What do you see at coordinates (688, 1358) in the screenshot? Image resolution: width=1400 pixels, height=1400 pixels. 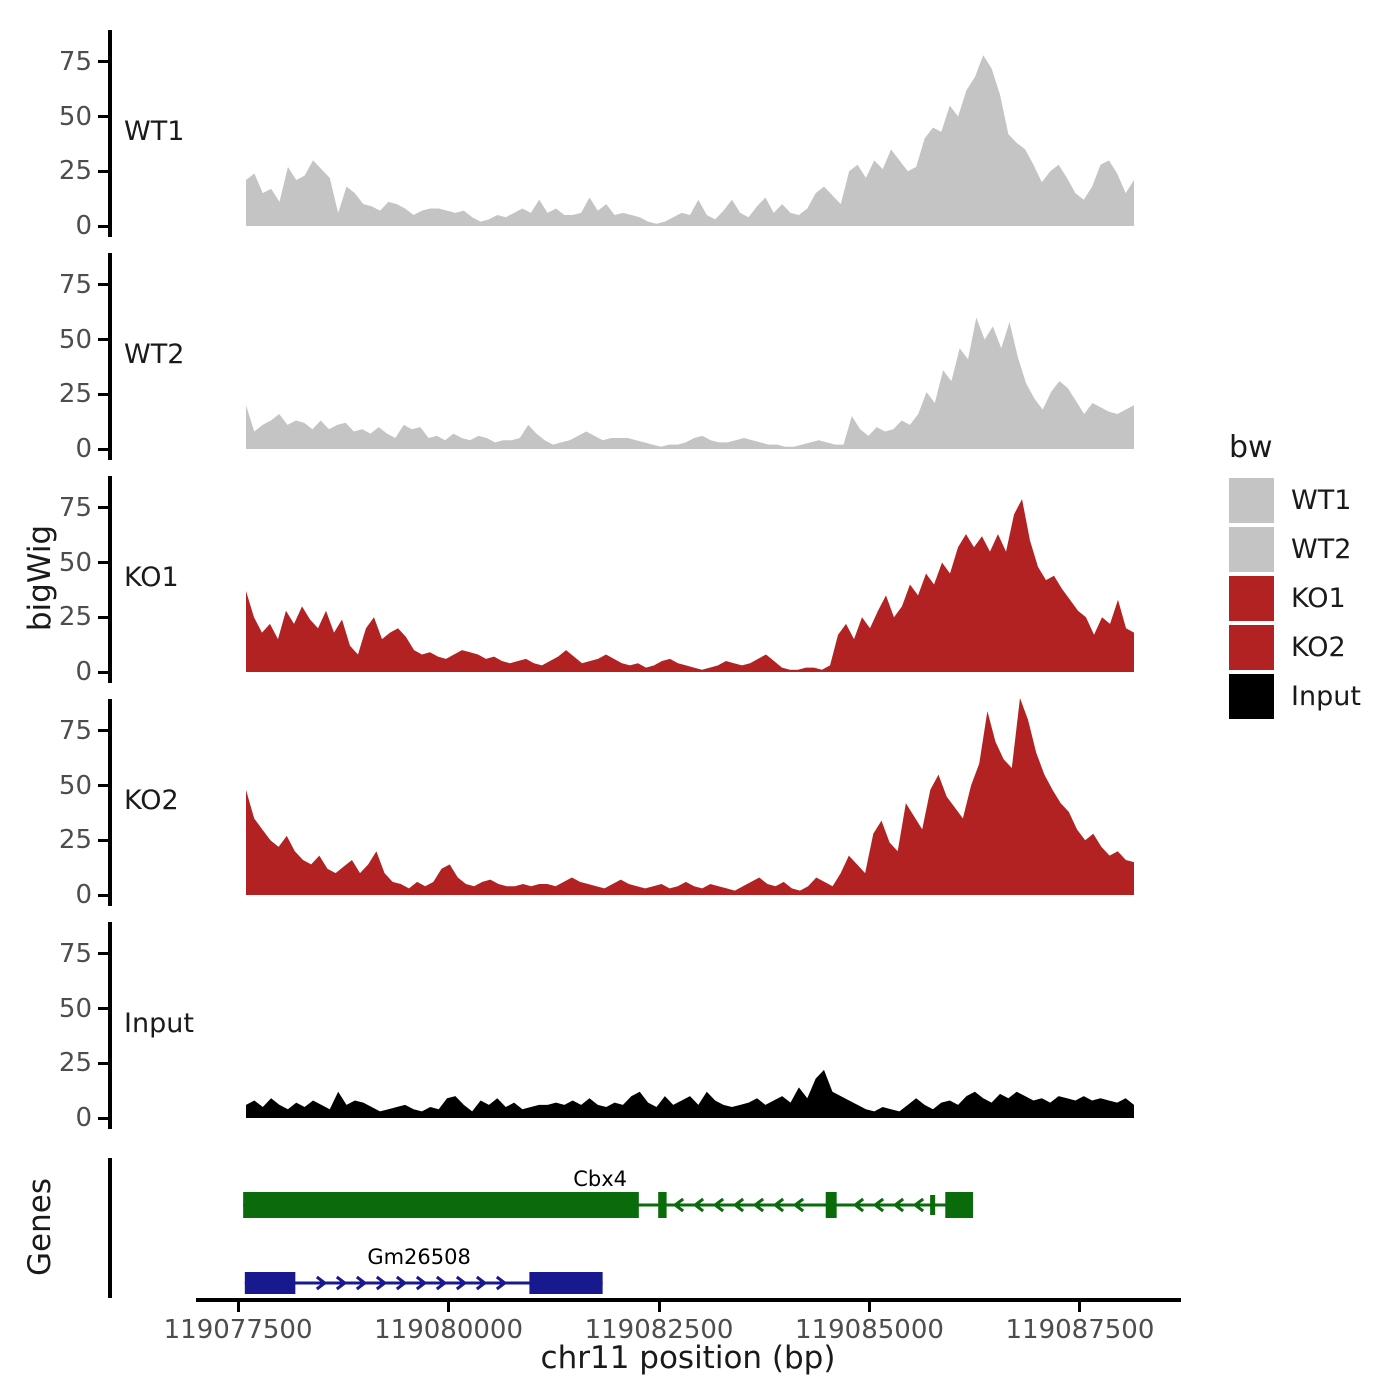 I see `x-axis-title: chr11 position (bp)` at bounding box center [688, 1358].